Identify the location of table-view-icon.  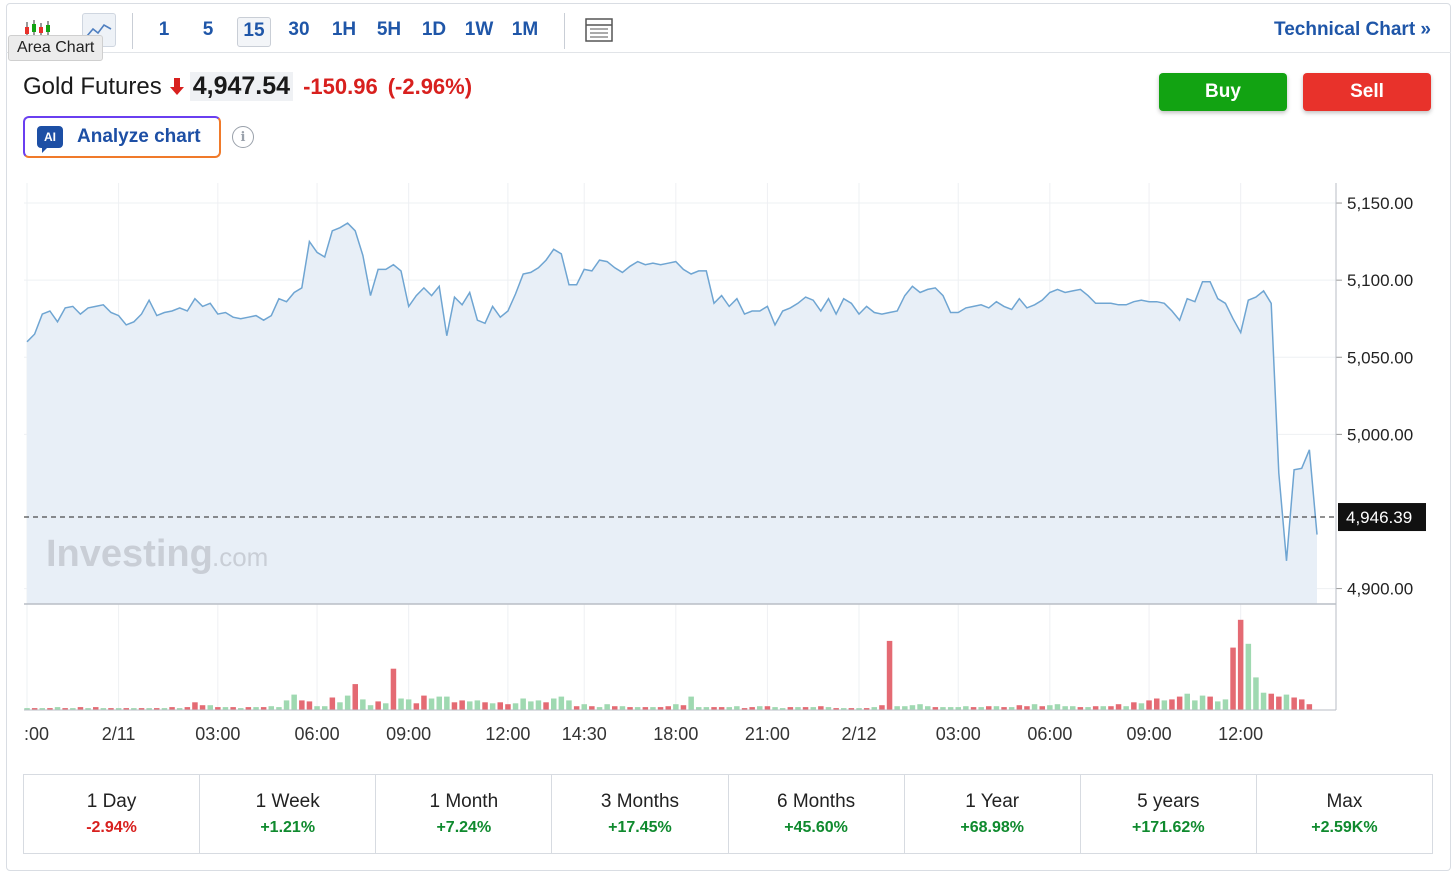
(599, 30).